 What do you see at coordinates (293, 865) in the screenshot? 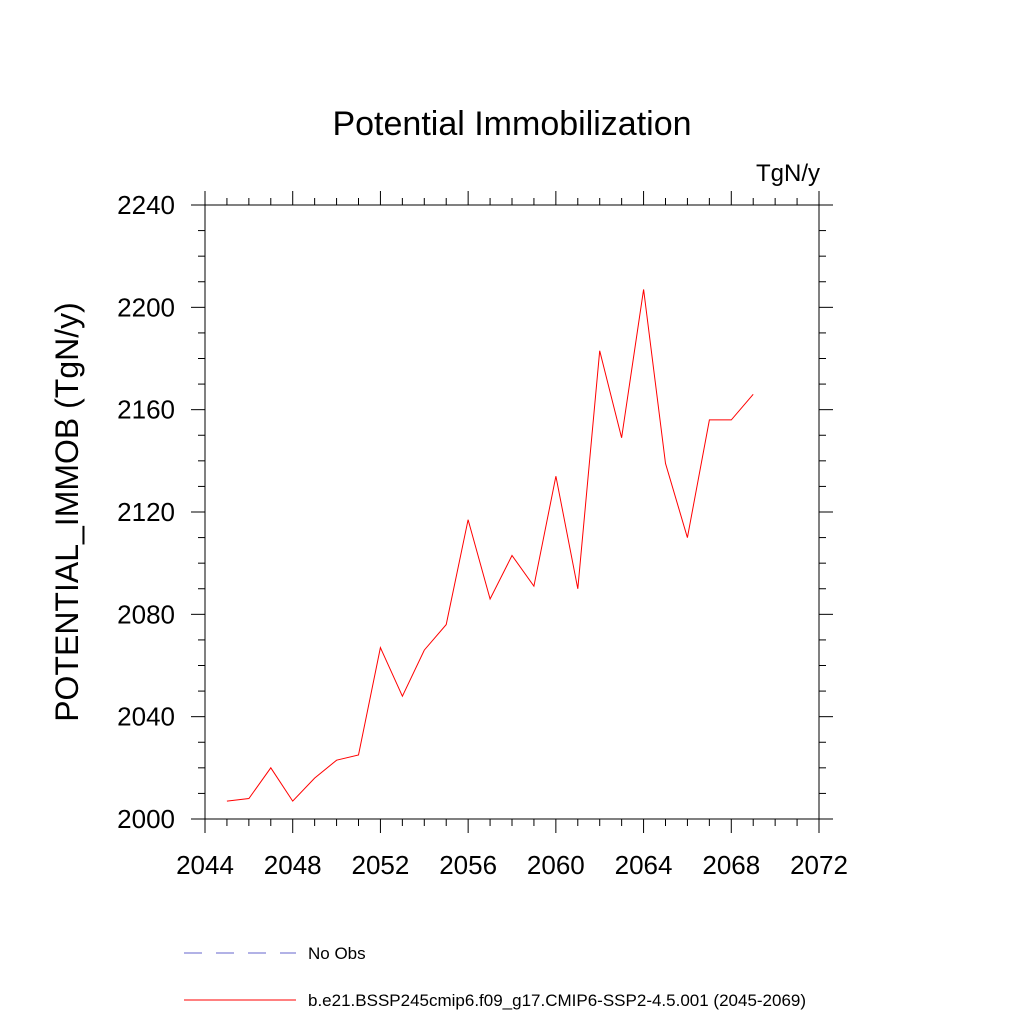
I see `x-tick-label: 2048` at bounding box center [293, 865].